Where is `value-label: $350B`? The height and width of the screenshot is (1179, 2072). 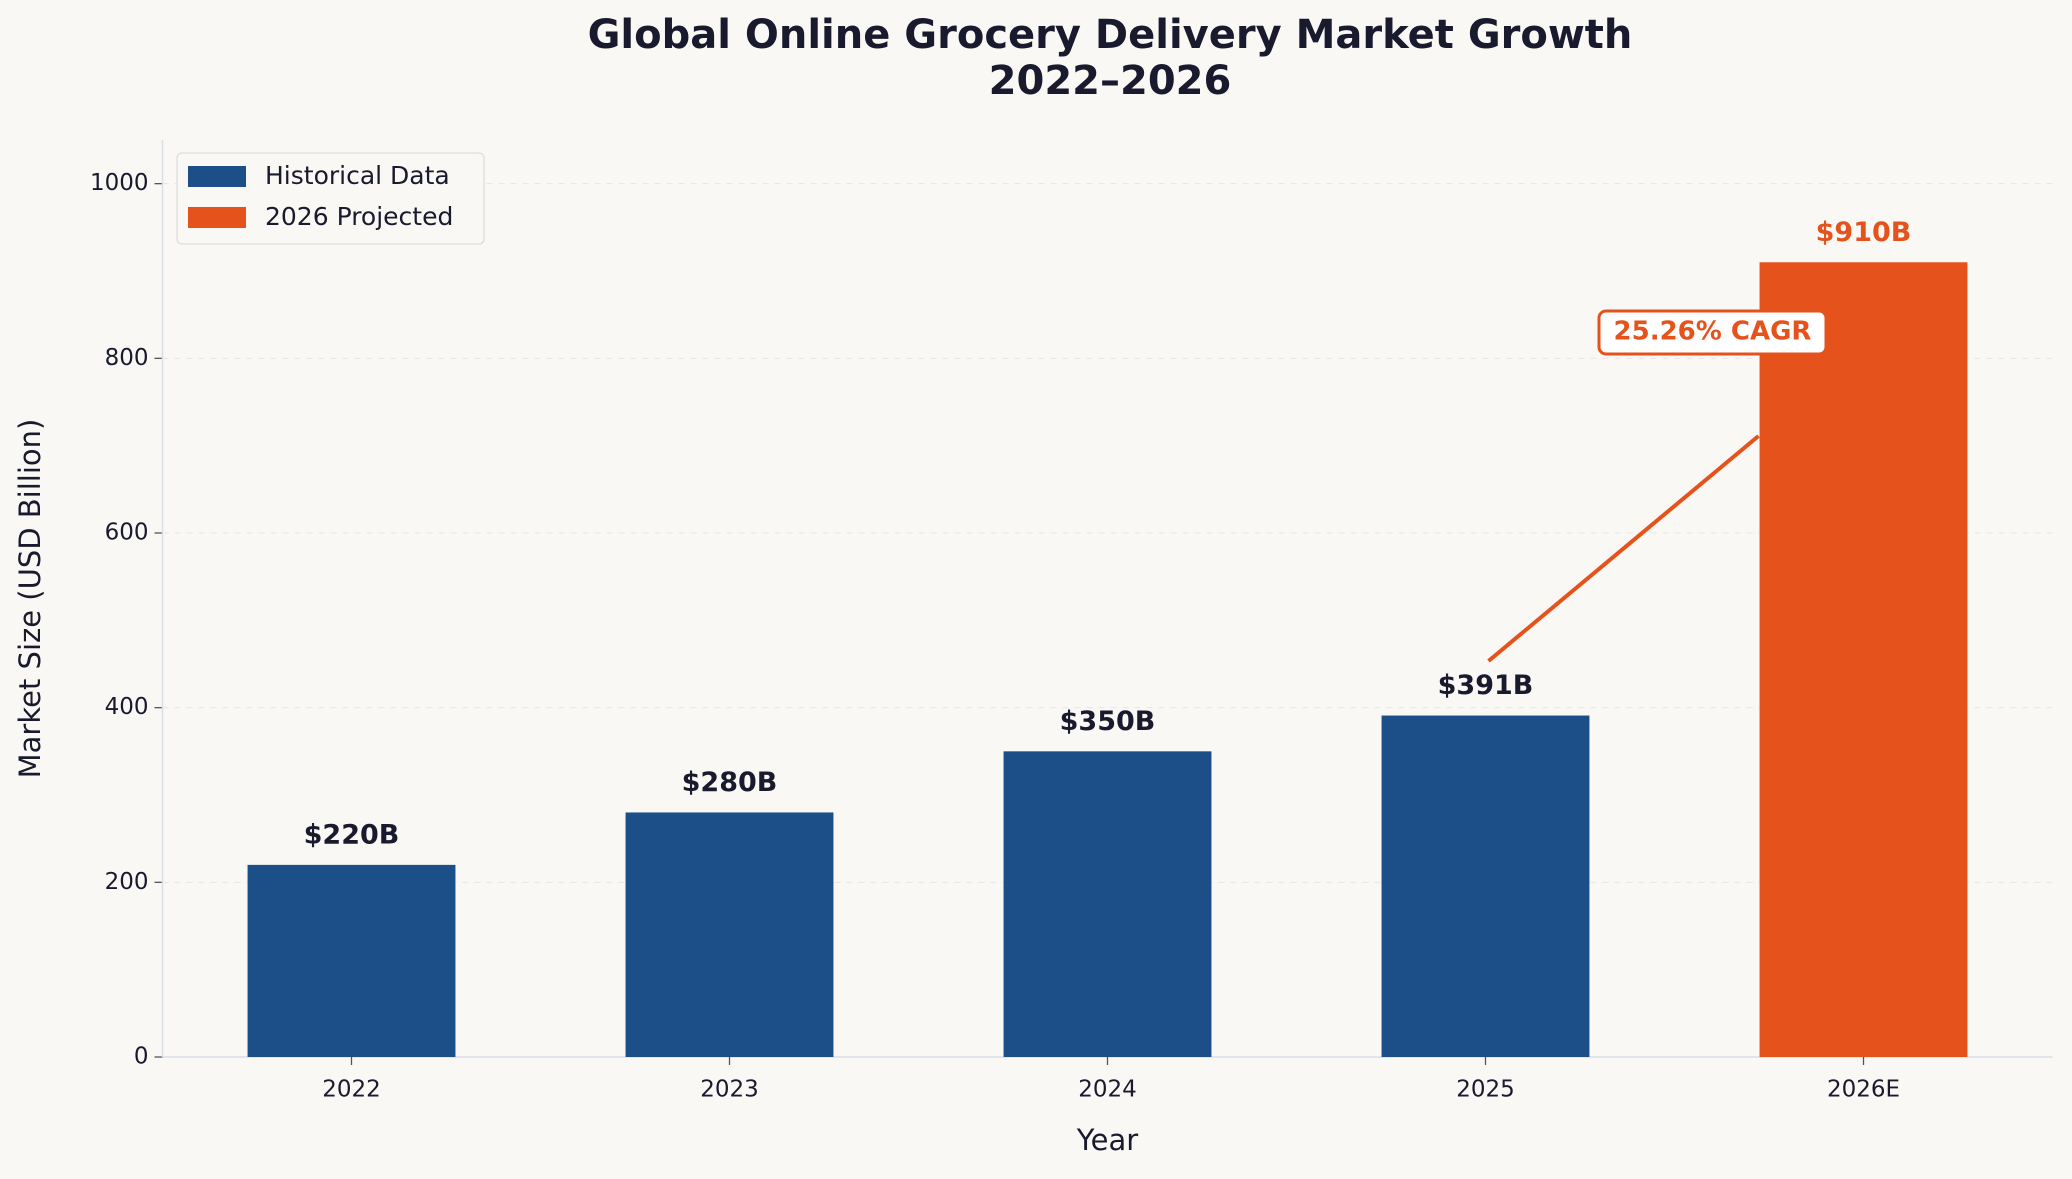 value-label: $350B is located at coordinates (1108, 721).